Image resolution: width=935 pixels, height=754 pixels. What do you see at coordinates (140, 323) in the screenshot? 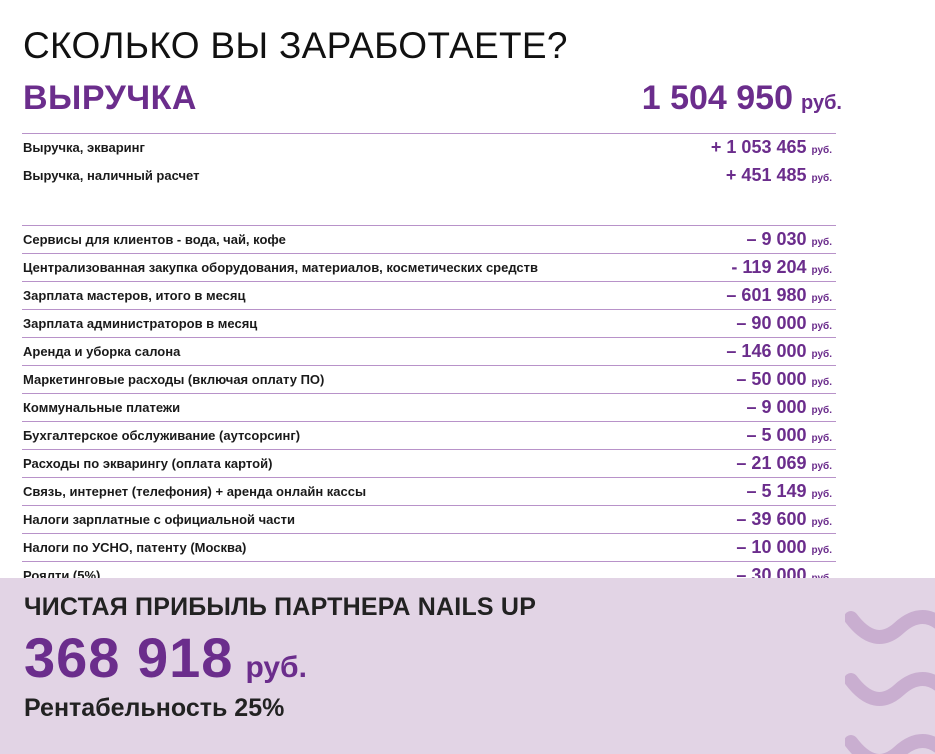
I see `row-label: Зарплата администраторов в месяц` at bounding box center [140, 323].